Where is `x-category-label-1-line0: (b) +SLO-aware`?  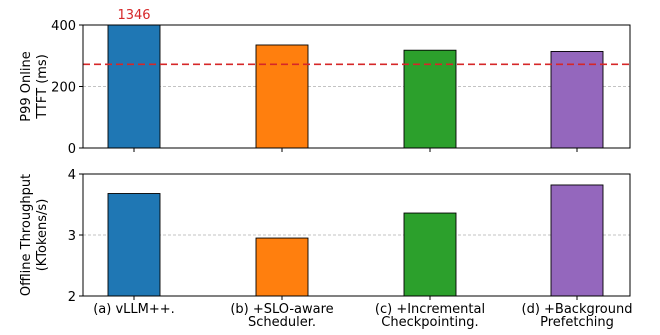
x-category-label-1-line0: (b) +SLO-aware is located at coordinates (281, 309).